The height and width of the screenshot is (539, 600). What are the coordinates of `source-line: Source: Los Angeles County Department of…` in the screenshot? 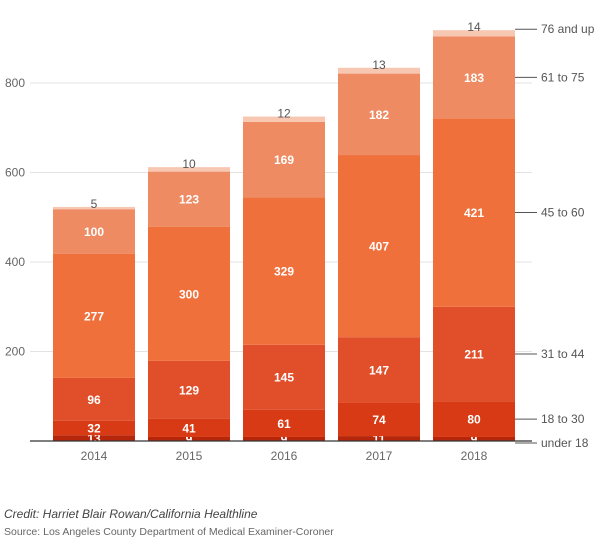 It's located at (169, 532).